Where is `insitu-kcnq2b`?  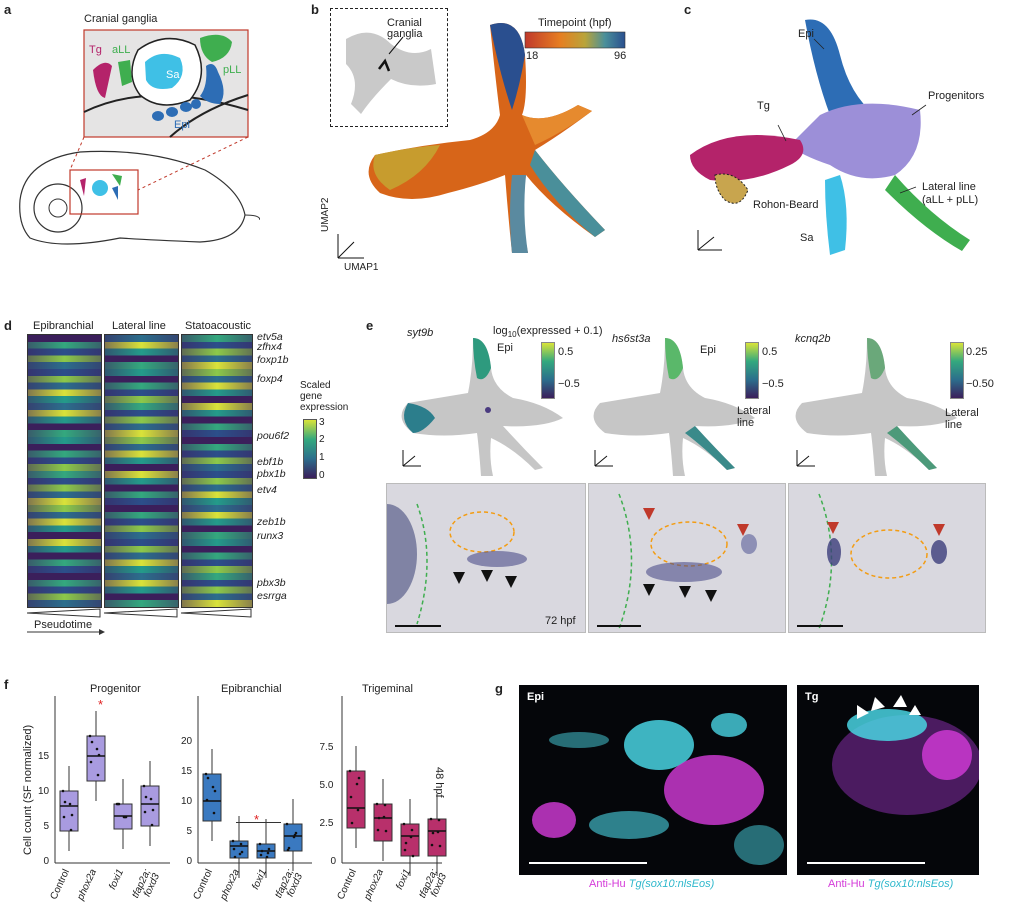 insitu-kcnq2b is located at coordinates (887, 558).